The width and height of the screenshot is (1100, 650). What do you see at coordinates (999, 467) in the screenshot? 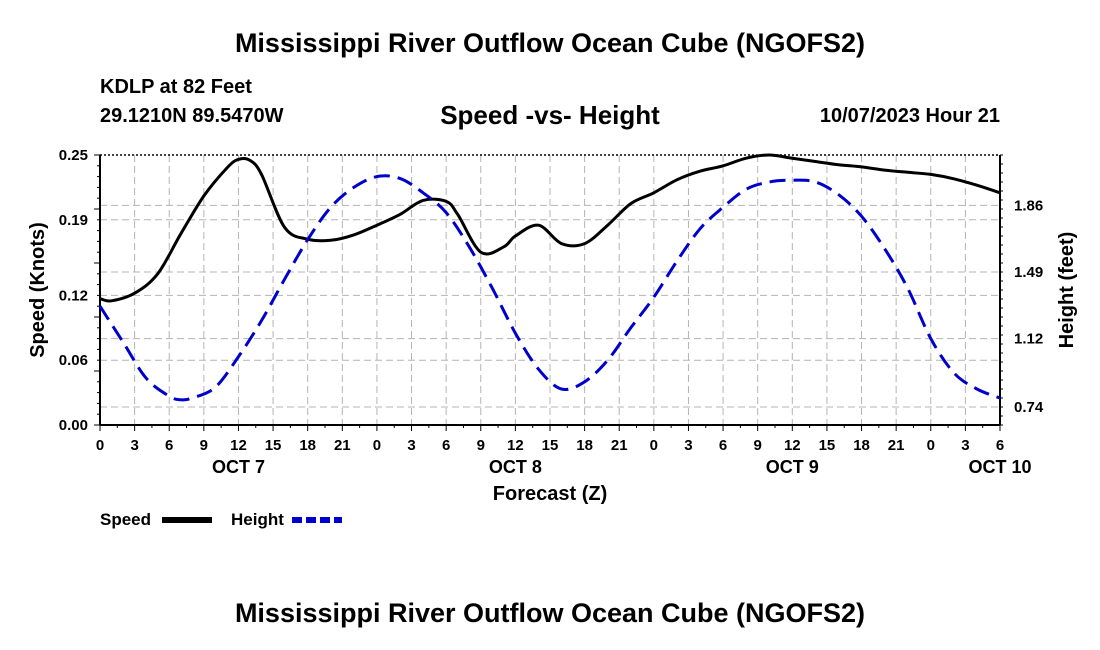
I see `x-day-label: OCT 10` at bounding box center [999, 467].